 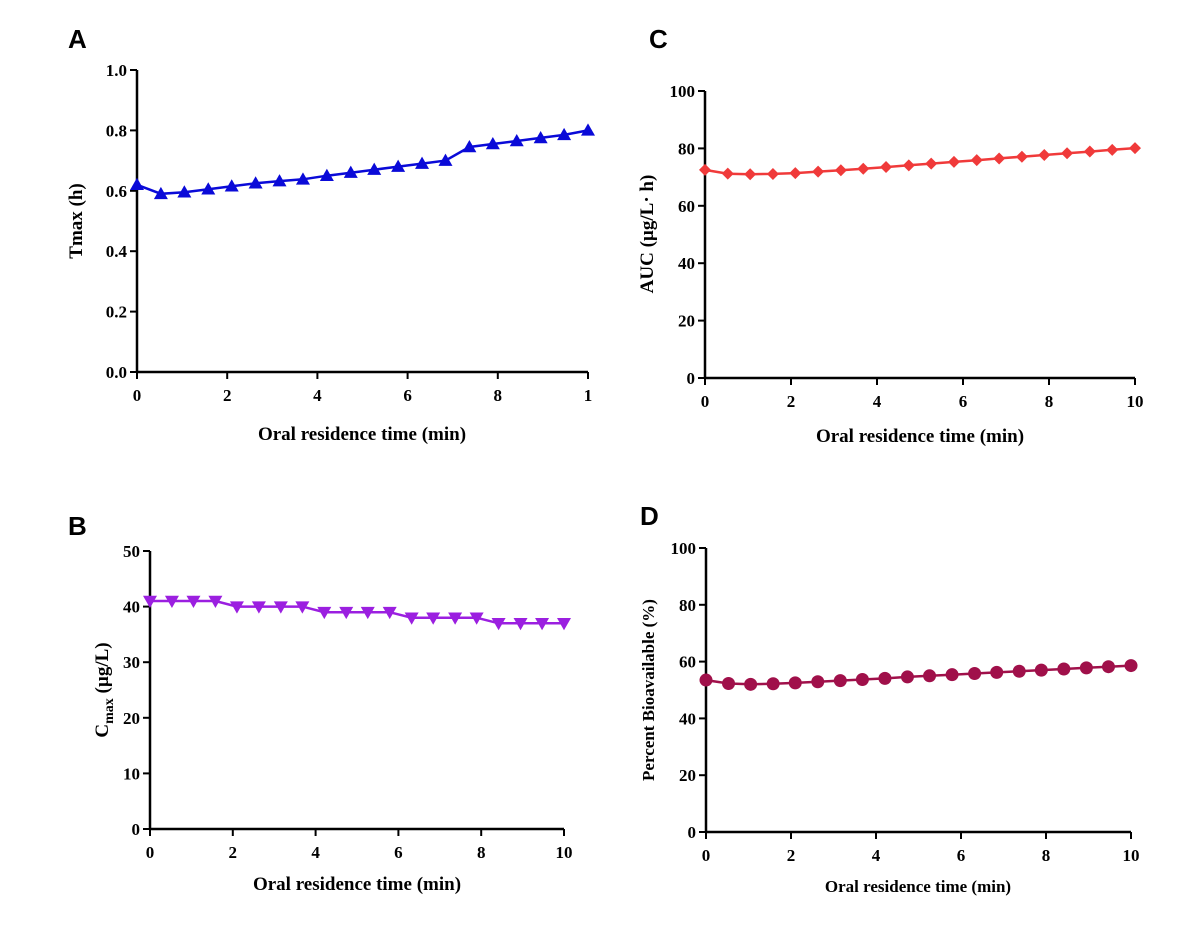 I want to click on y-ticks-b: 0 10 20 30 40 50, so click(x=136, y=690).